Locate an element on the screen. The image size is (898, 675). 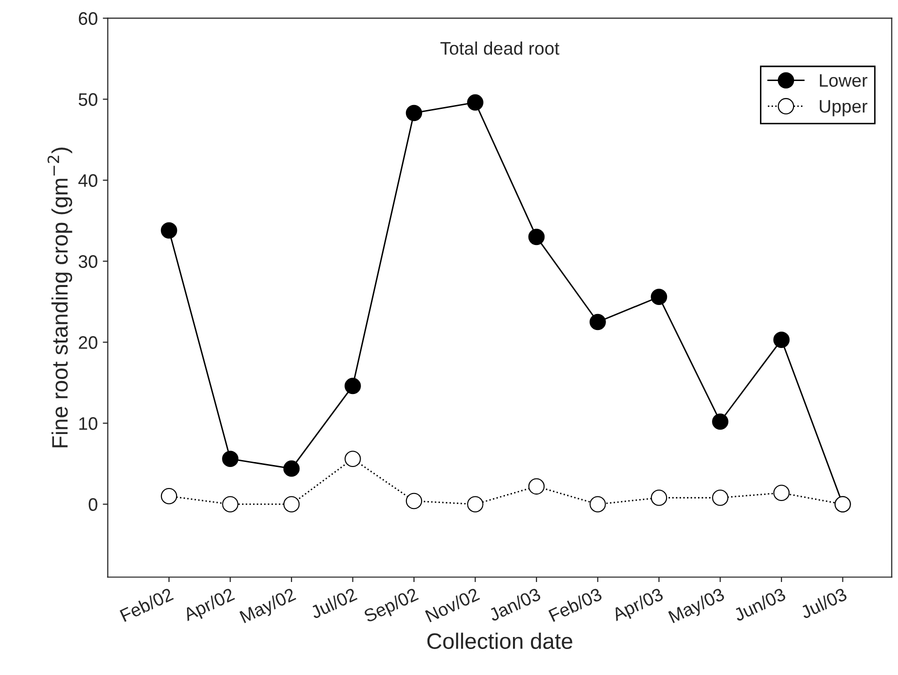
y-tick-label: 10 is located at coordinates (88, 423).